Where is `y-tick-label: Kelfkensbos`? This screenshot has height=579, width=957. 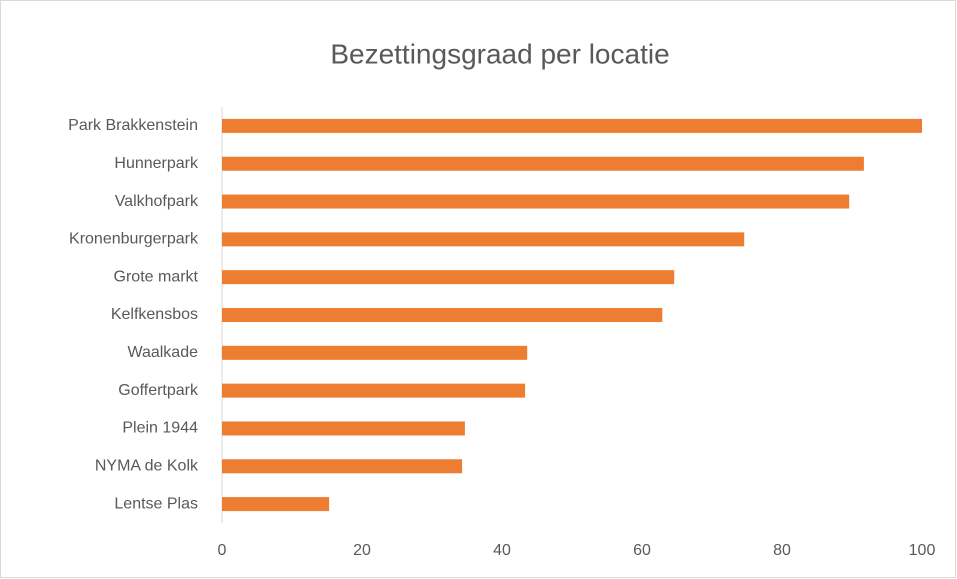 y-tick-label: Kelfkensbos is located at coordinates (154, 314).